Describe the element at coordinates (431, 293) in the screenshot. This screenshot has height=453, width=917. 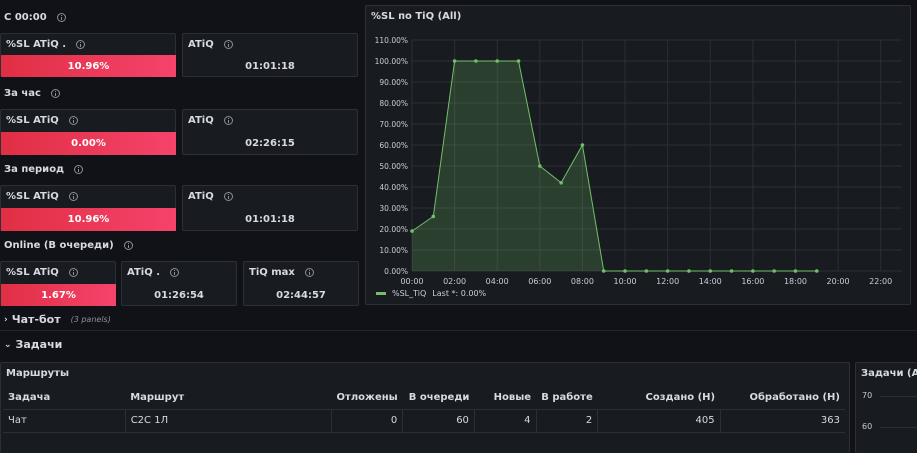
I see `chart-legend: %SL_TiQ Last *: 0.00%` at that location.